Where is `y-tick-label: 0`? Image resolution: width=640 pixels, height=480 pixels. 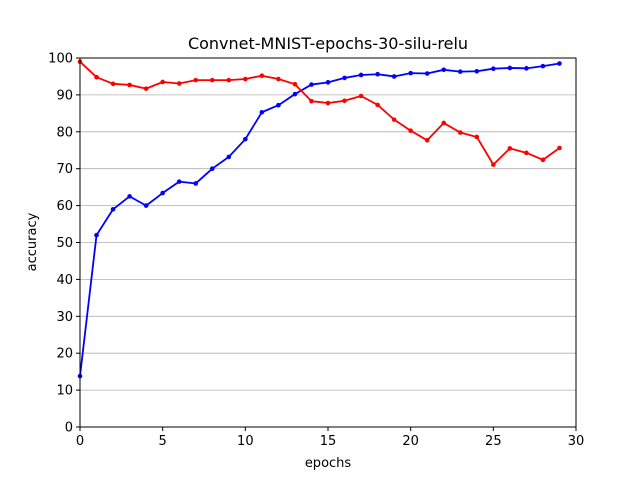
y-tick-label: 0 is located at coordinates (69, 428).